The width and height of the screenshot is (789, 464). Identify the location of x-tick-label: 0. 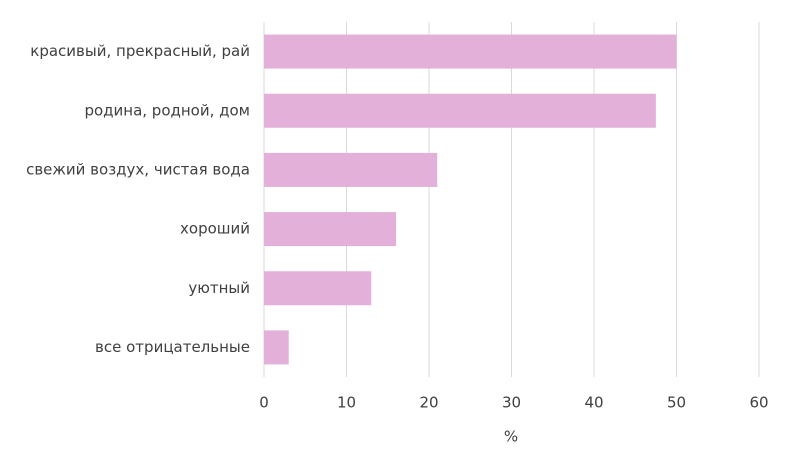
(264, 403).